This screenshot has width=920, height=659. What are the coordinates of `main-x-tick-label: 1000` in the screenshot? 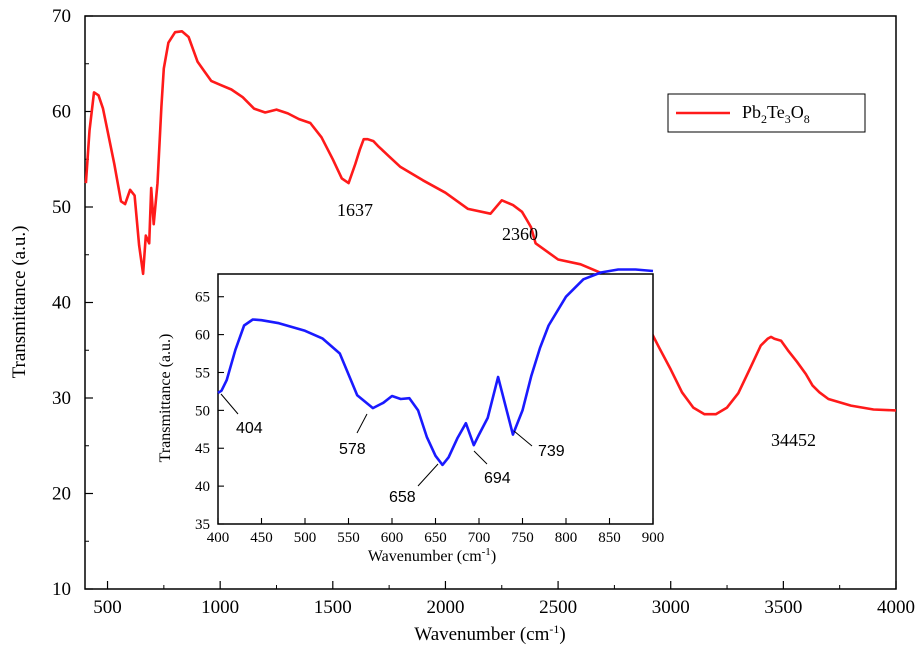 It's located at (220, 607).